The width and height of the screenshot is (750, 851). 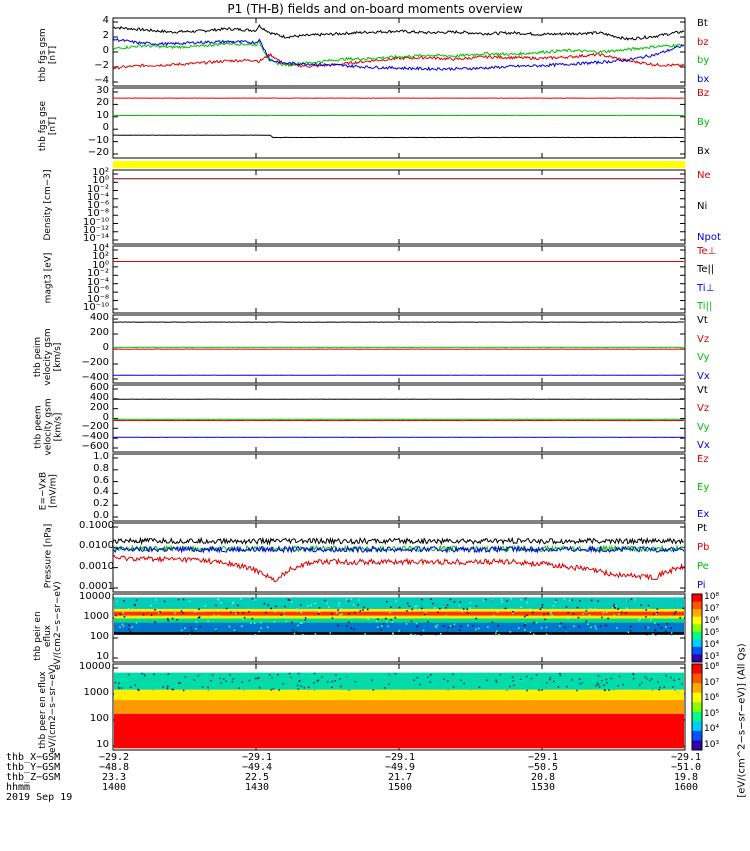 I want to click on panel-frame, so click(x=399, y=418).